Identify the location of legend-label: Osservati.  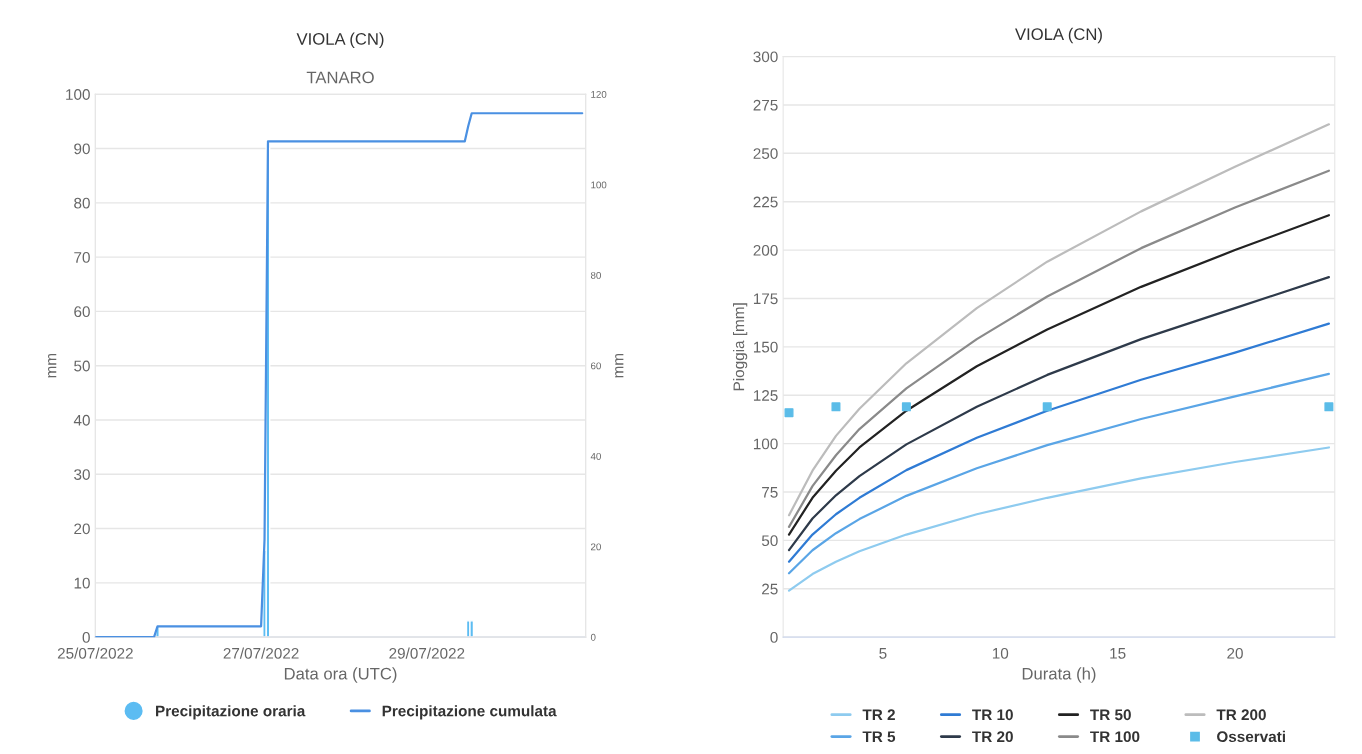
(1251, 736).